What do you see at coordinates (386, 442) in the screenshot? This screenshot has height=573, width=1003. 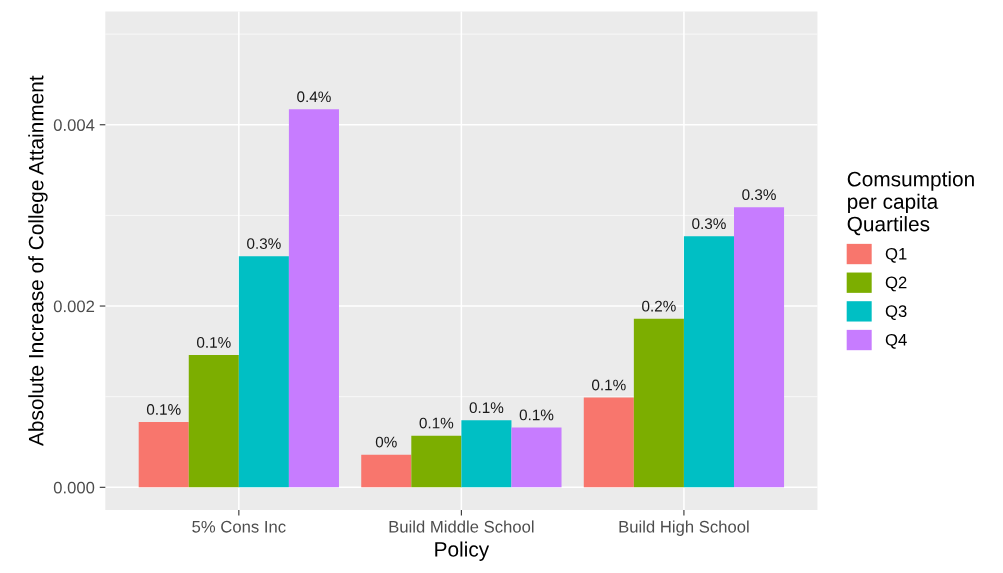 I see `data-label: 0%` at bounding box center [386, 442].